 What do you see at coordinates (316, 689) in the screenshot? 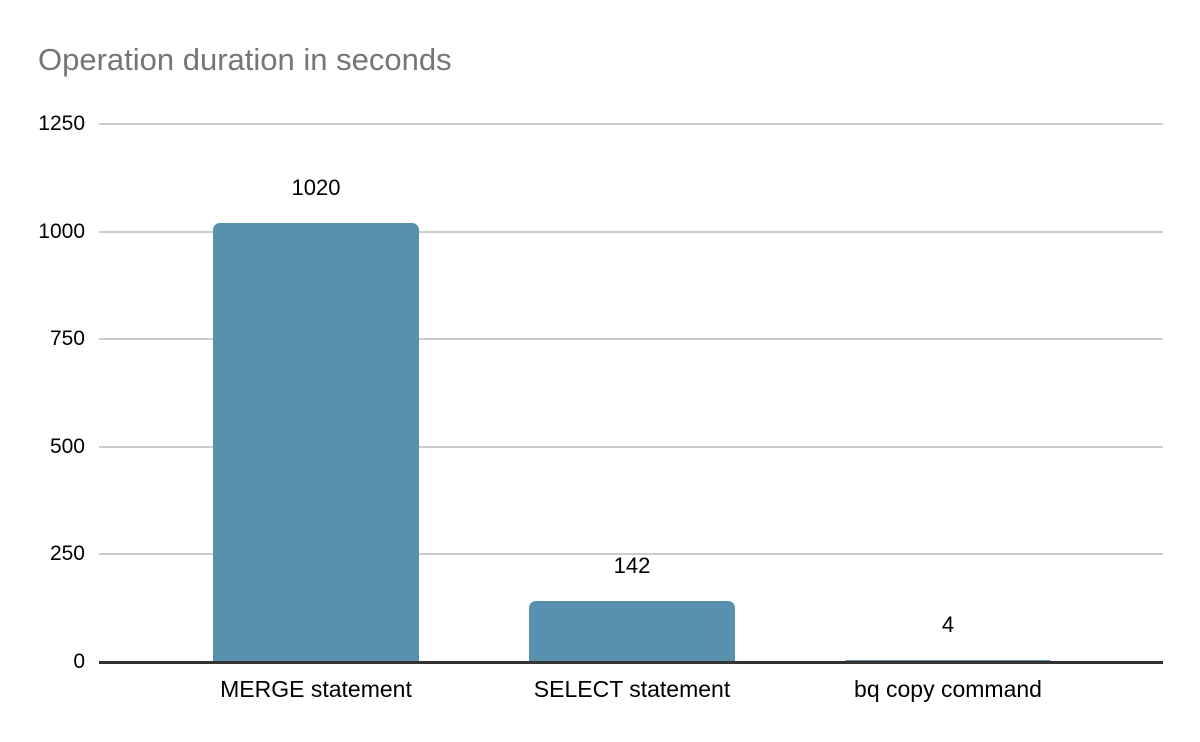
I see `x-axis-category-label-merge-statement: MERGE statement` at bounding box center [316, 689].